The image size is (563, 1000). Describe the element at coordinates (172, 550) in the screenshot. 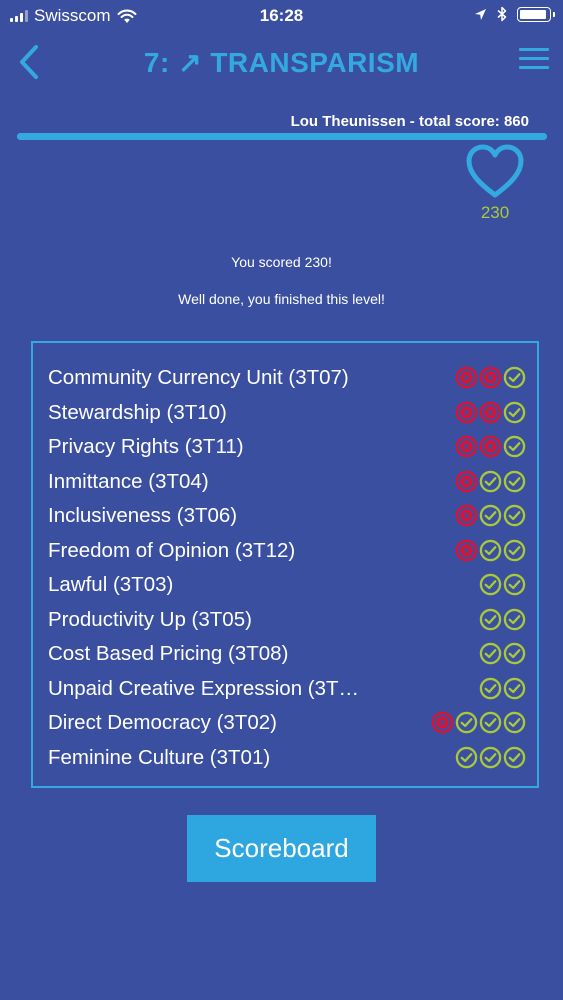

I see `topic-label: Freedom of Opinion (3T12)` at that location.